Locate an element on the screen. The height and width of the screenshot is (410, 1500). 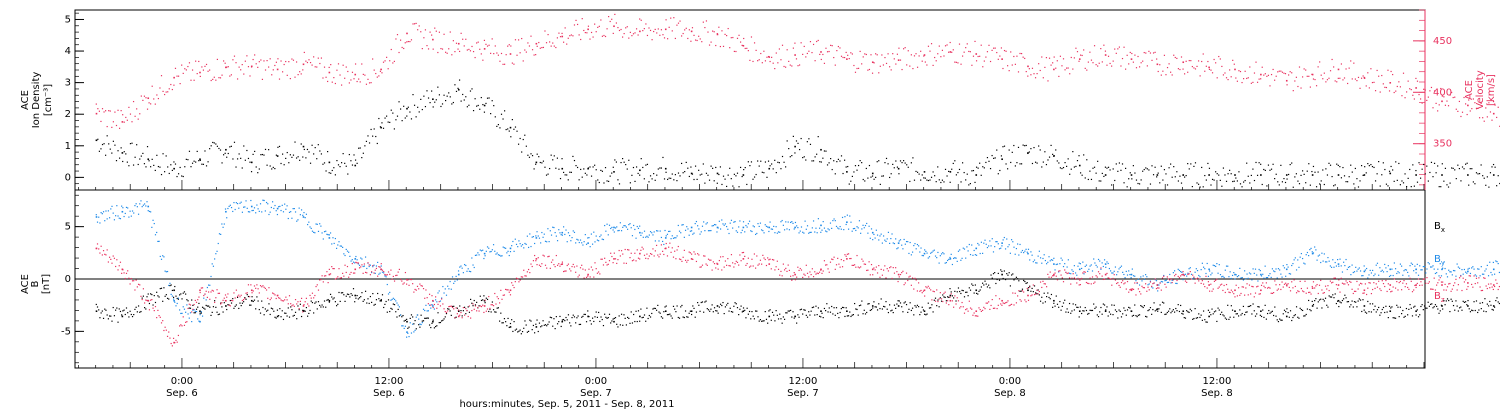
velocity-tick-label: 350 is located at coordinates (1442, 144).